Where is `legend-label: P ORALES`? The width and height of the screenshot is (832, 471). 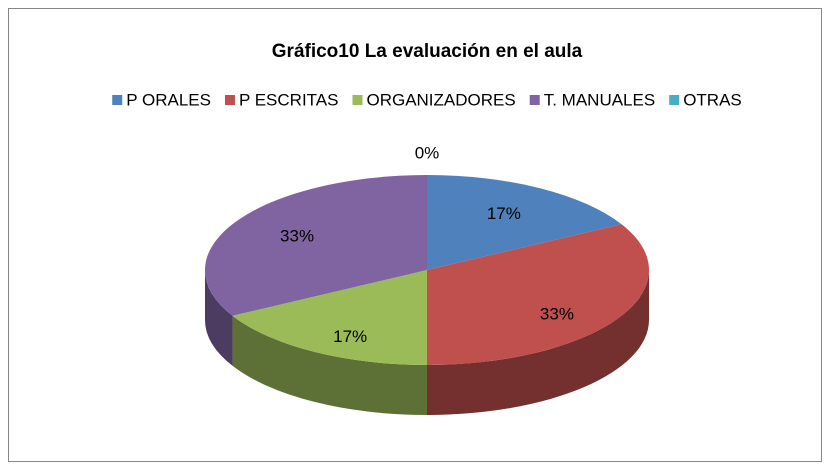
legend-label: P ORALES is located at coordinates (168, 99).